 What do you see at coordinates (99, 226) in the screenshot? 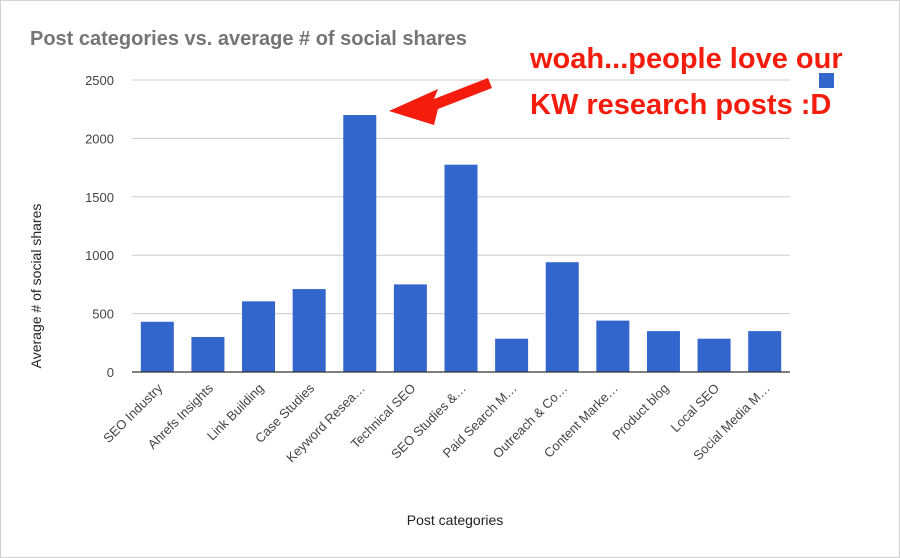
I see `y-axis-ticks: 0 500 1000 1500 2000 2500` at bounding box center [99, 226].